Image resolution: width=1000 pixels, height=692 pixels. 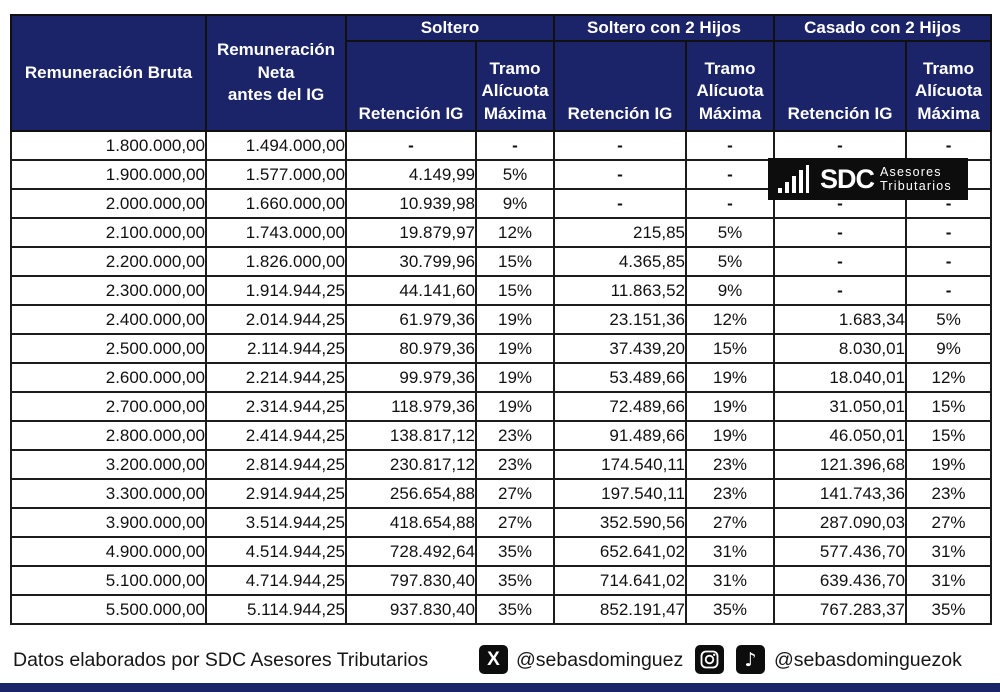 What do you see at coordinates (730, 290) in the screenshot?
I see `cell-rate: 9%` at bounding box center [730, 290].